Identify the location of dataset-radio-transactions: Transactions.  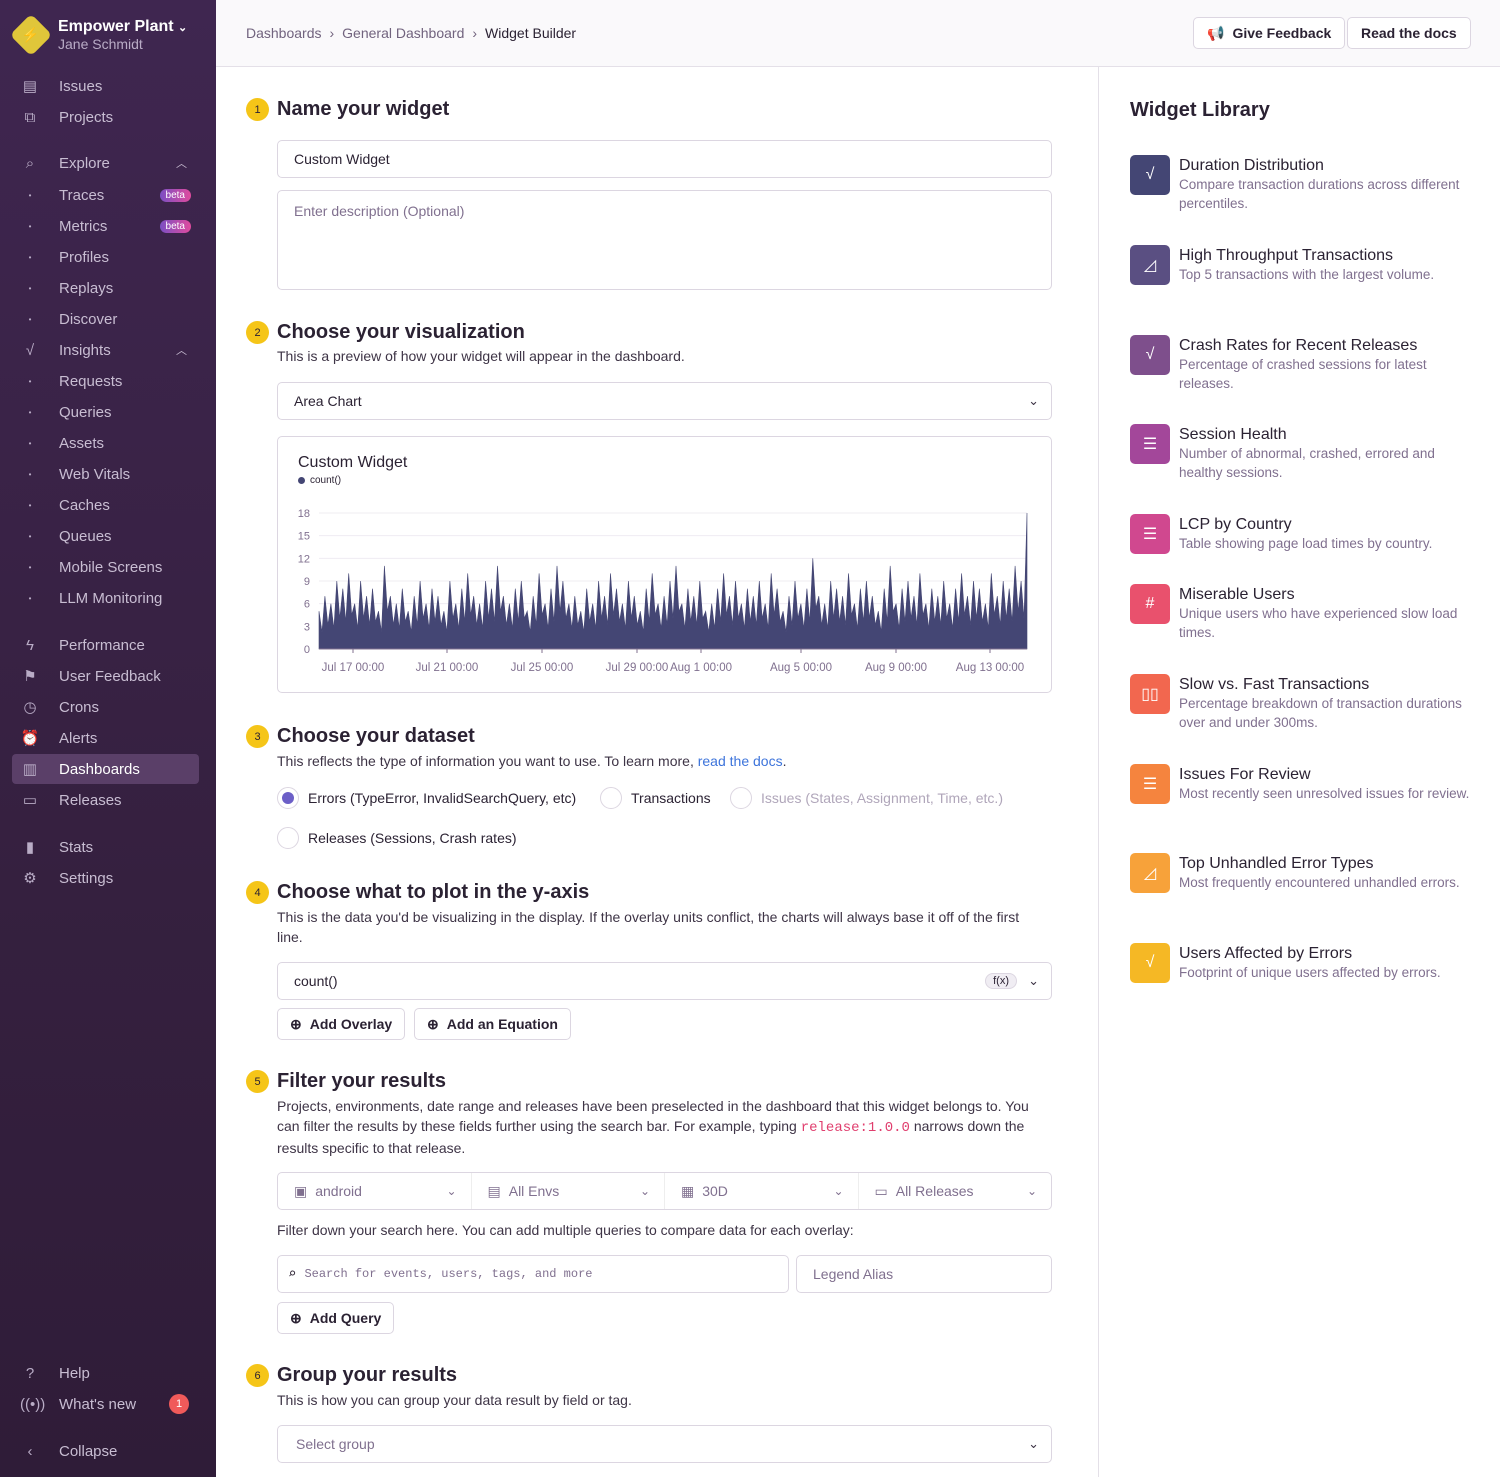
(655, 798).